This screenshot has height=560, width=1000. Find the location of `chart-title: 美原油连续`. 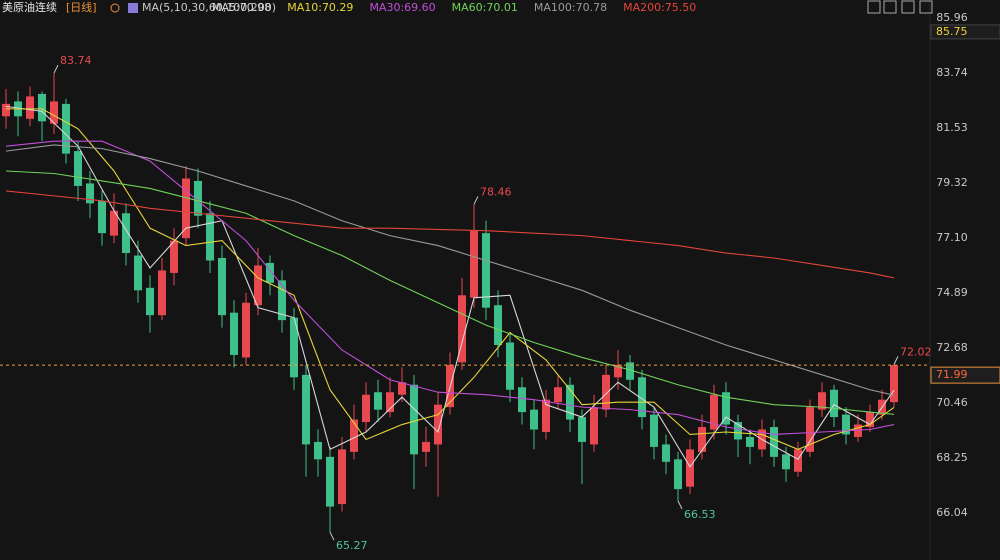

chart-title: 美原油连续 is located at coordinates (29, 7).